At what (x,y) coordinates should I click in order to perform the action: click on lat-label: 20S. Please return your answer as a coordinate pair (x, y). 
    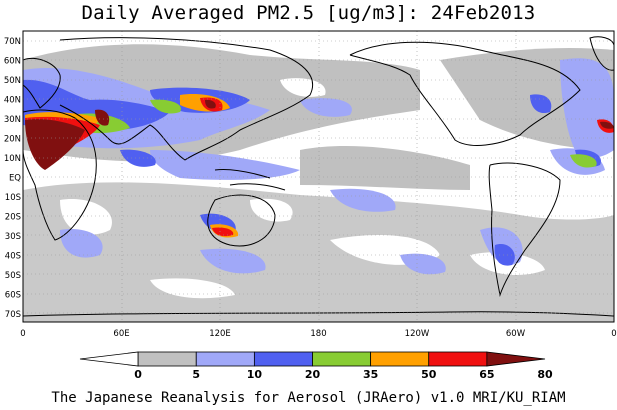
    Looking at the image, I should click on (13, 218).